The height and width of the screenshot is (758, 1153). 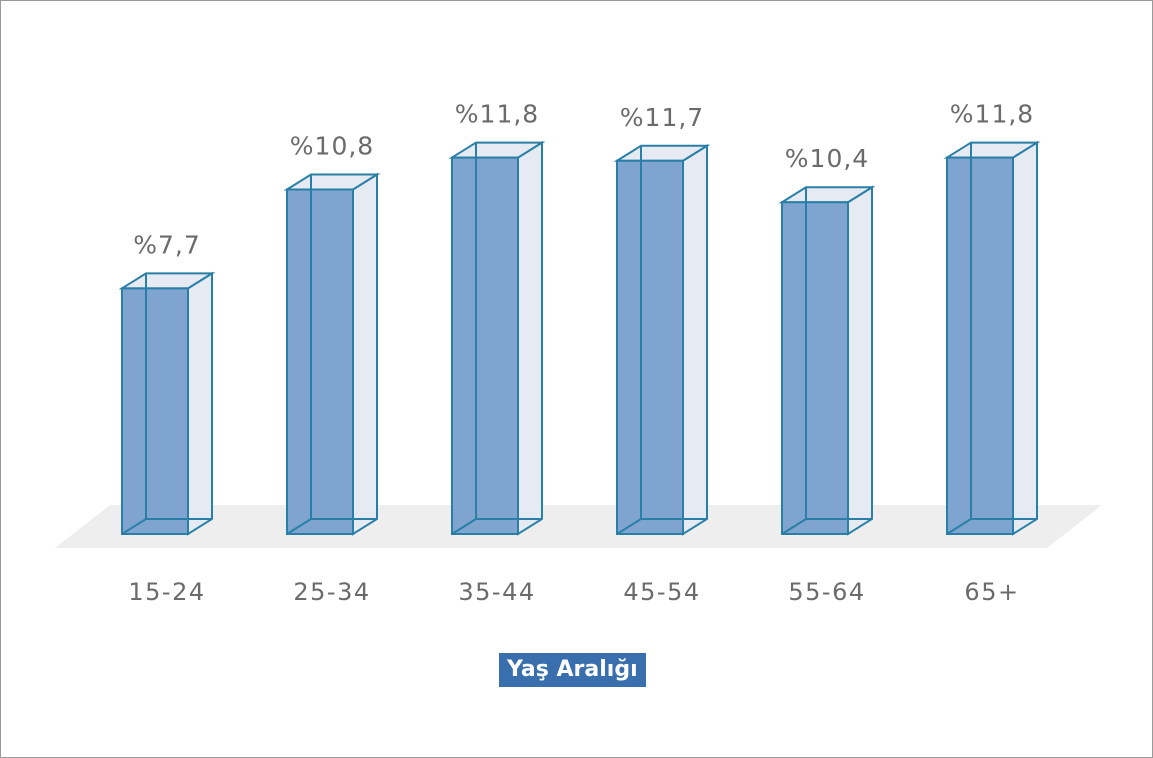 What do you see at coordinates (991, 592) in the screenshot?
I see `x-tick-label: 65+` at bounding box center [991, 592].